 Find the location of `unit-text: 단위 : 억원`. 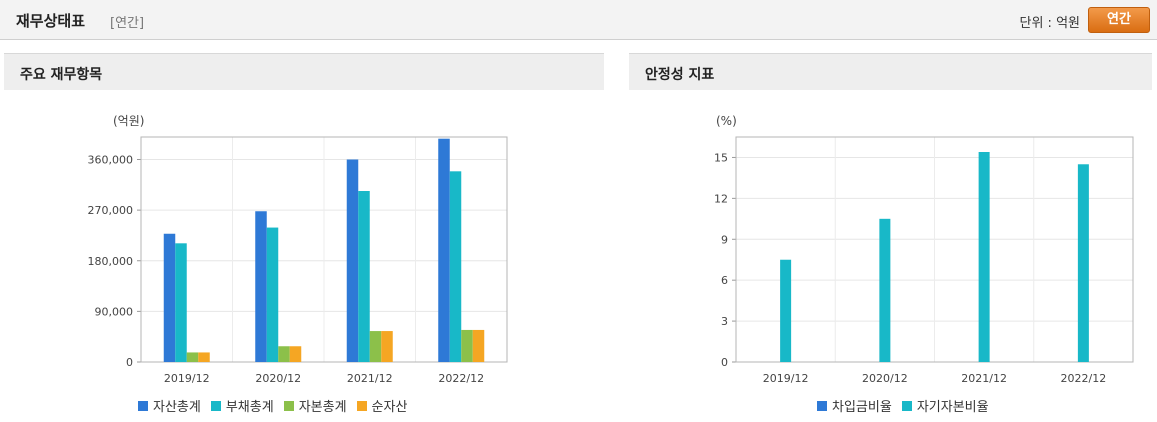

unit-text: 단위 : 억원 is located at coordinates (1050, 23).